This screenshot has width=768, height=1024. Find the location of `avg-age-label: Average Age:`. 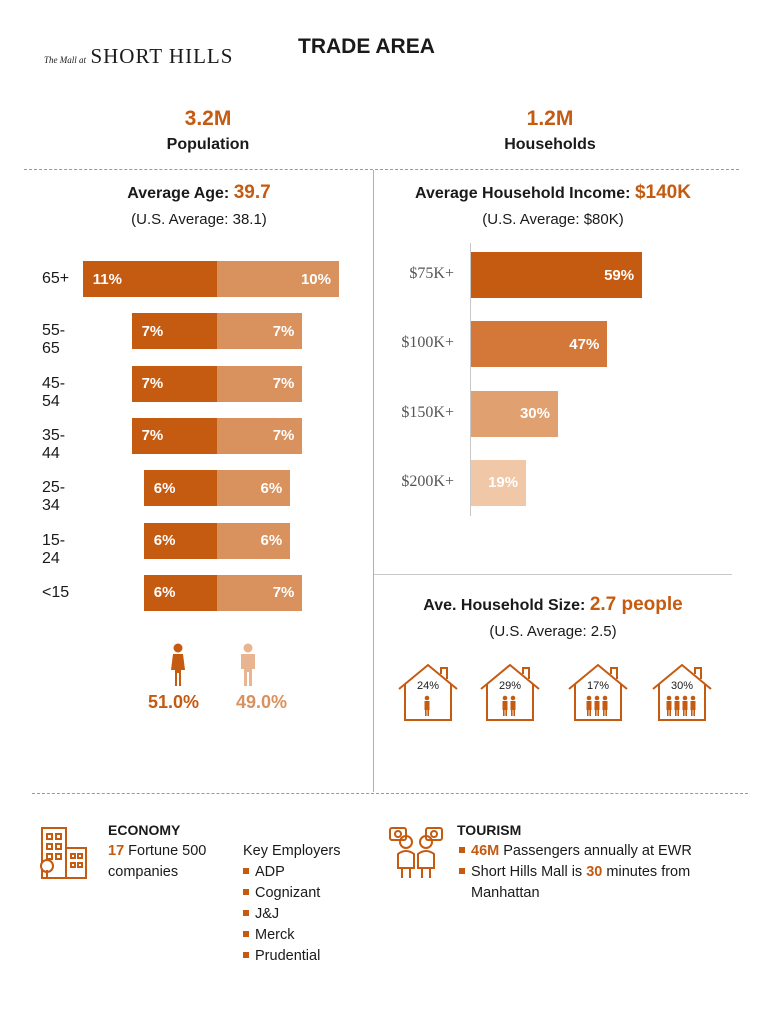

avg-age-label: Average Age: is located at coordinates (178, 193).